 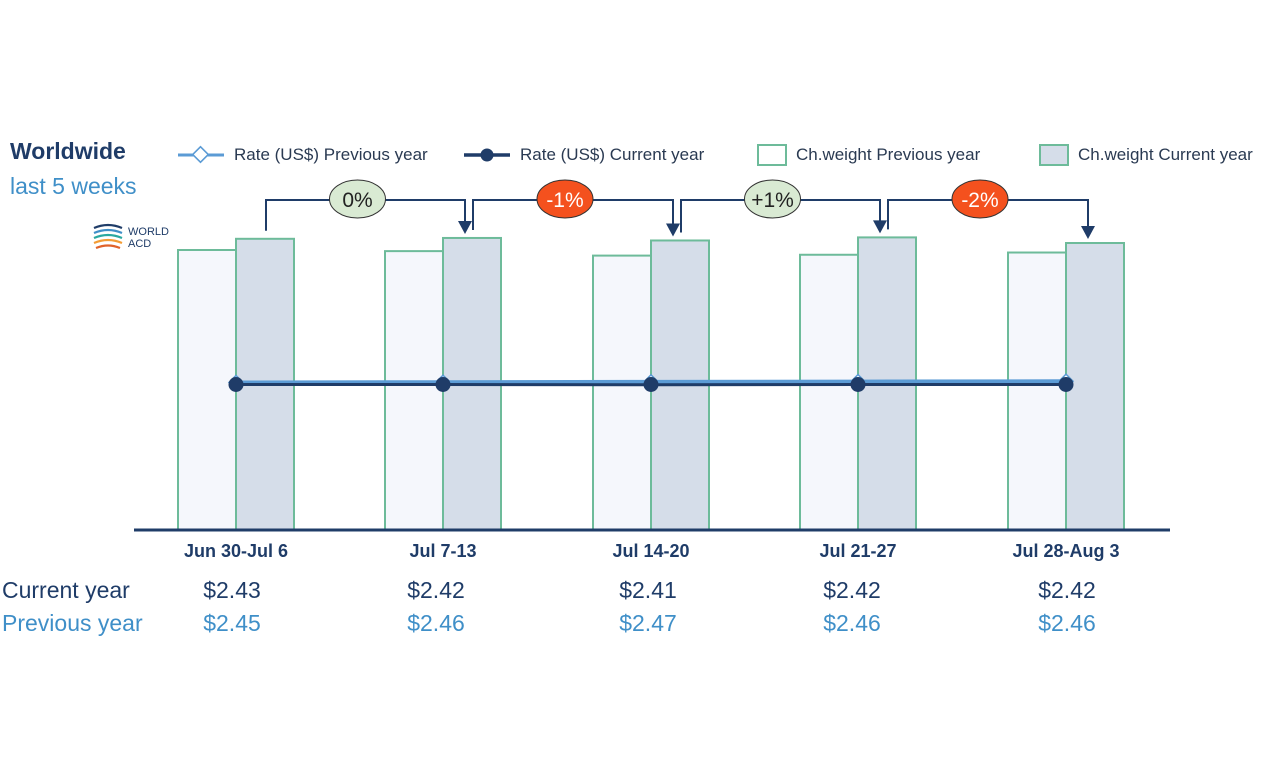 I want to click on legend-item-weight-previous: Ch.weight Previous year, so click(x=868, y=155).